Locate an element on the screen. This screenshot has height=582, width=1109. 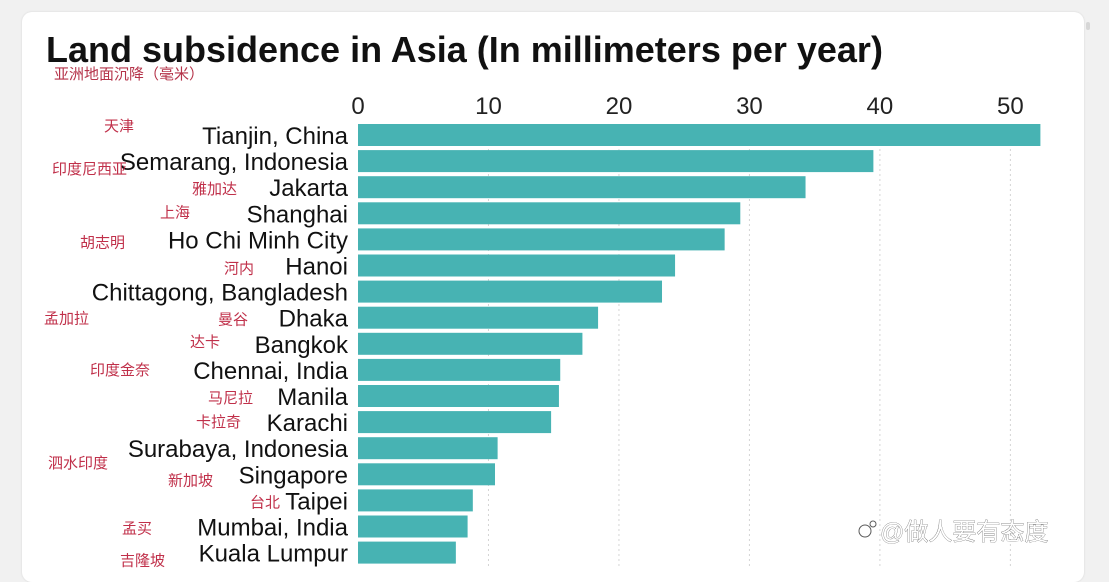
chinese-annotation: 孟加拉 is located at coordinates (66, 319).